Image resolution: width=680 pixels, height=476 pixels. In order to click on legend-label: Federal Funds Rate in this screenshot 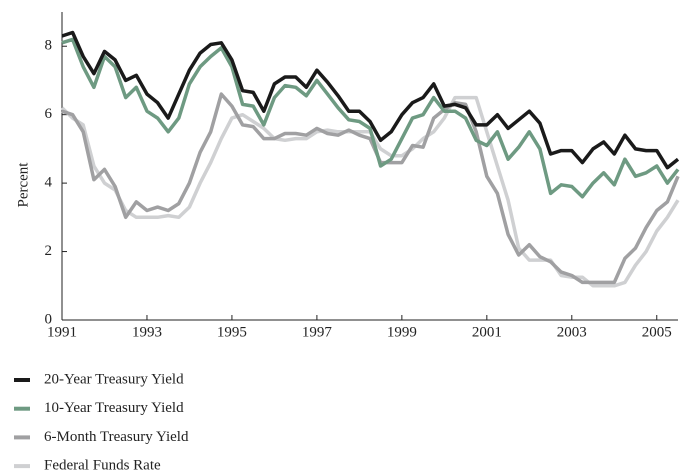, I will do `click(102, 466)`.